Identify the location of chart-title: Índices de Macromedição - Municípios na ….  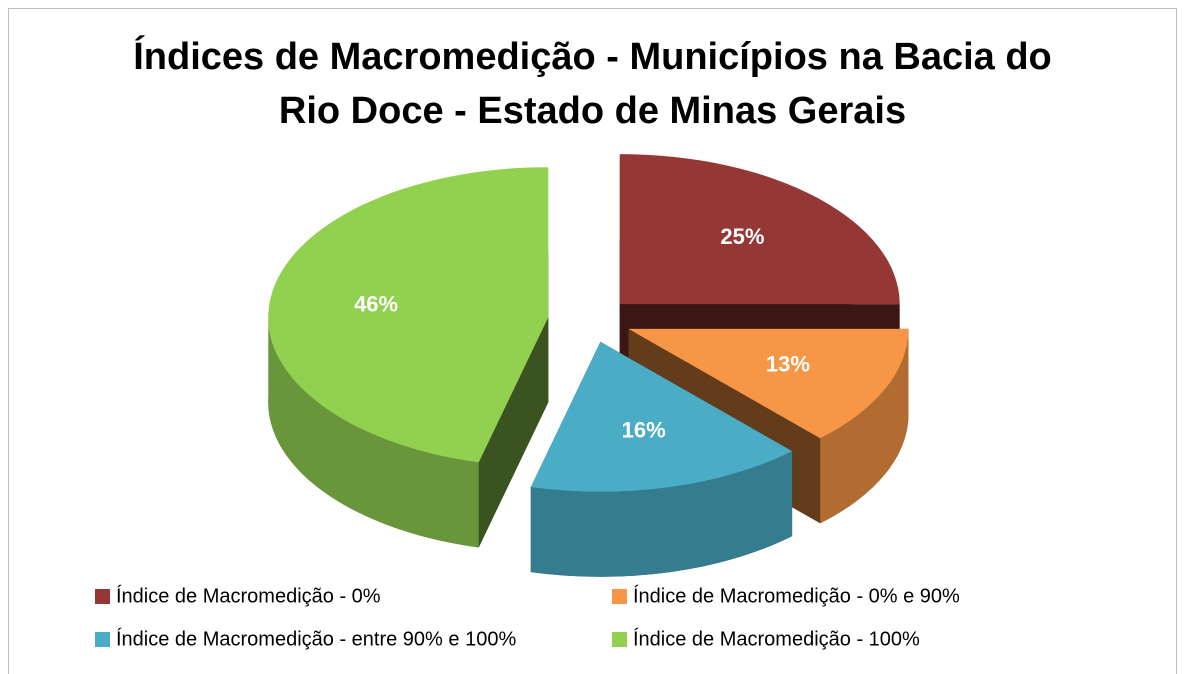
(592, 84).